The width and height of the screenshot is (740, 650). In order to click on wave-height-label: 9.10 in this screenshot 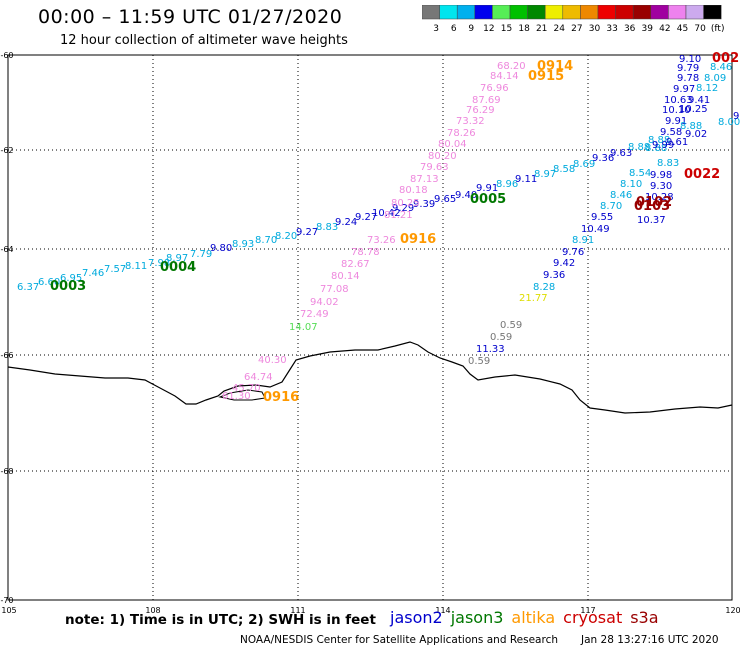, I will do `click(690, 59)`.